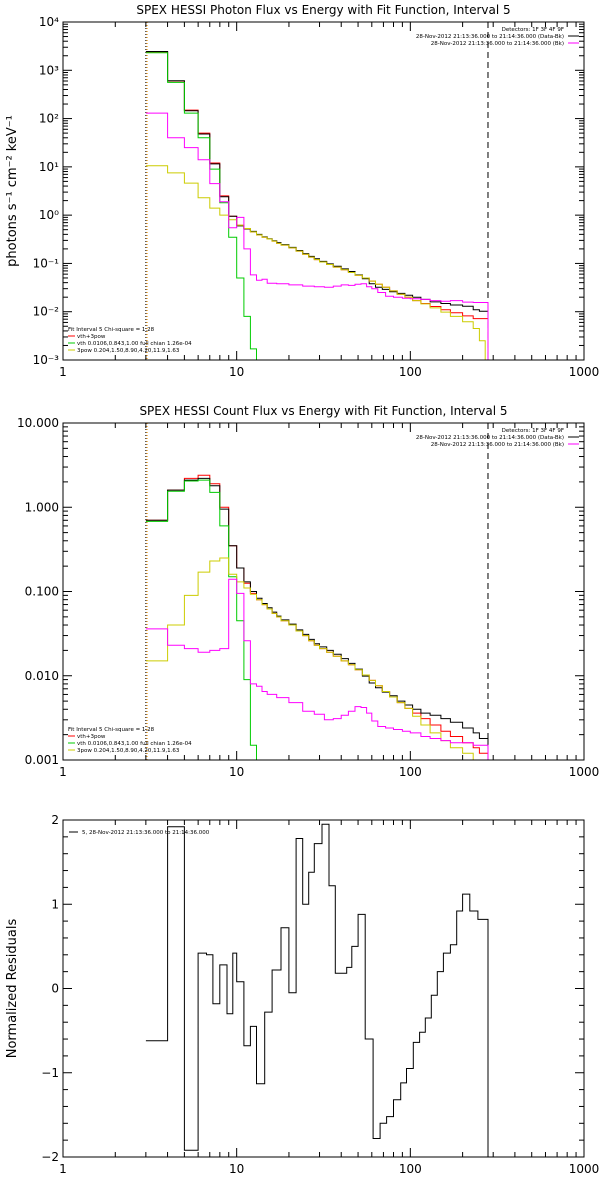 This screenshot has height=1200, width=600. I want to click on y-tick-label: 10², so click(49, 119).